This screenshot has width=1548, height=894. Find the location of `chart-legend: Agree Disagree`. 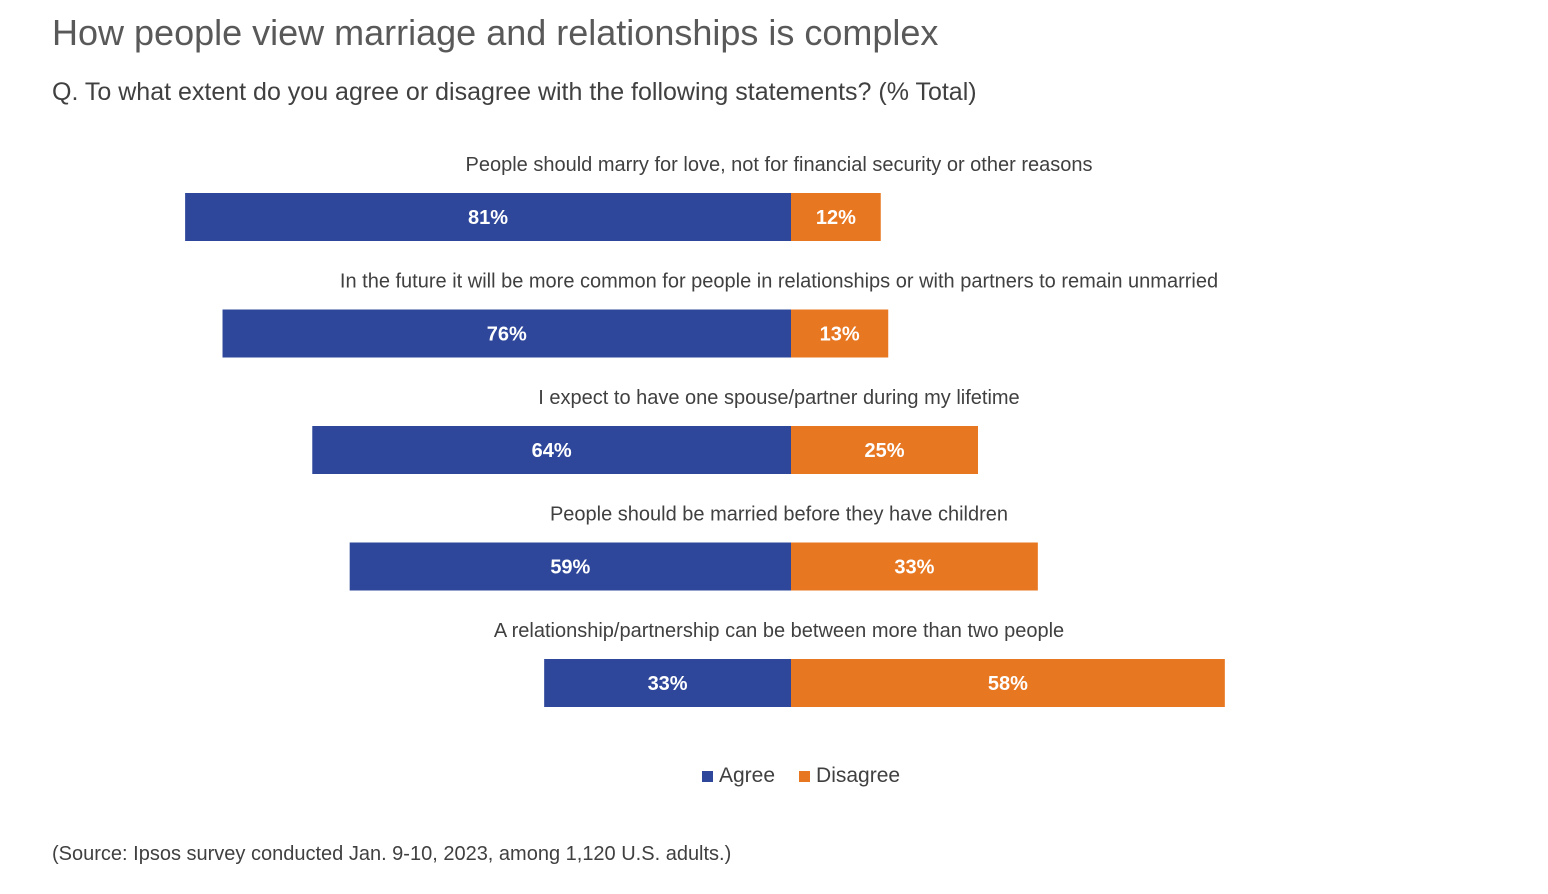

chart-legend: Agree Disagree is located at coordinates (813, 776).